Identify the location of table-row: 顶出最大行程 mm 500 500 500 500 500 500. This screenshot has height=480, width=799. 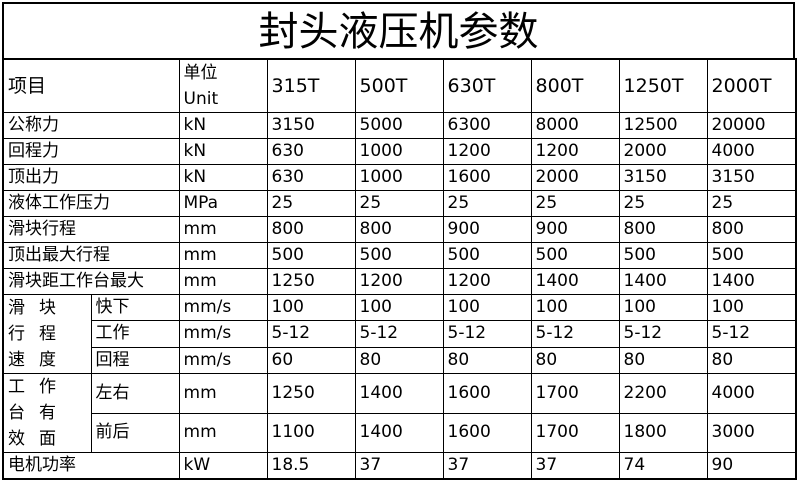
(399, 255).